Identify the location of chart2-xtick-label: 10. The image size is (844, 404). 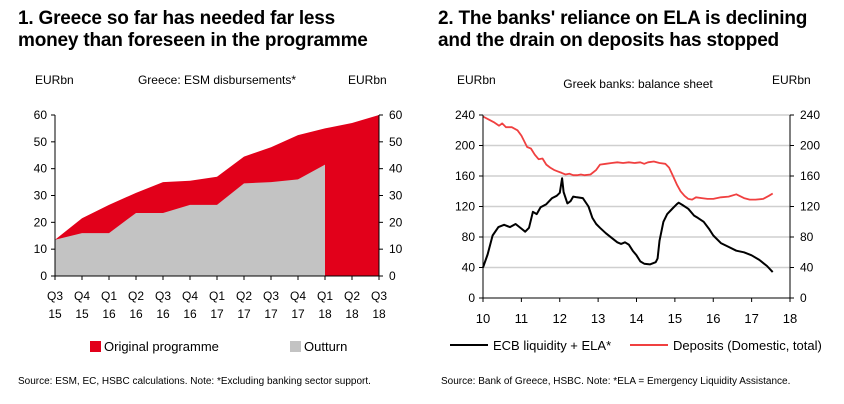
(483, 318).